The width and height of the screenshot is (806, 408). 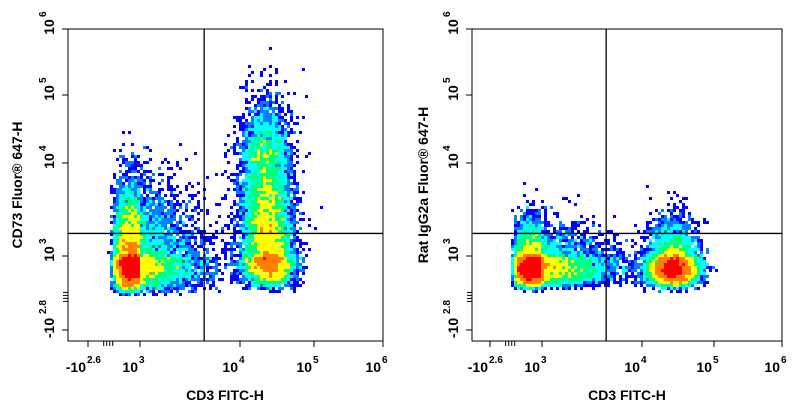 What do you see at coordinates (453, 328) in the screenshot?
I see `y-tick-base: -10` at bounding box center [453, 328].